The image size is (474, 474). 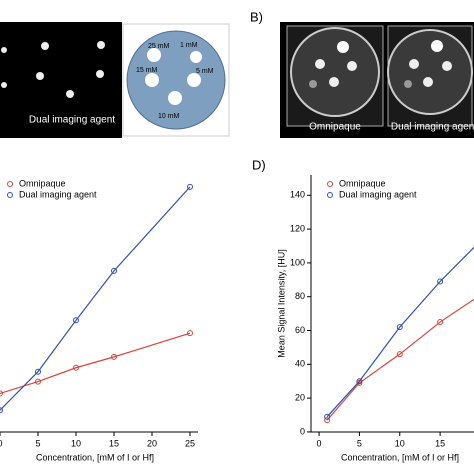 What do you see at coordinates (205, 71) in the screenshot?
I see `diagram-label: 5 mM` at bounding box center [205, 71].